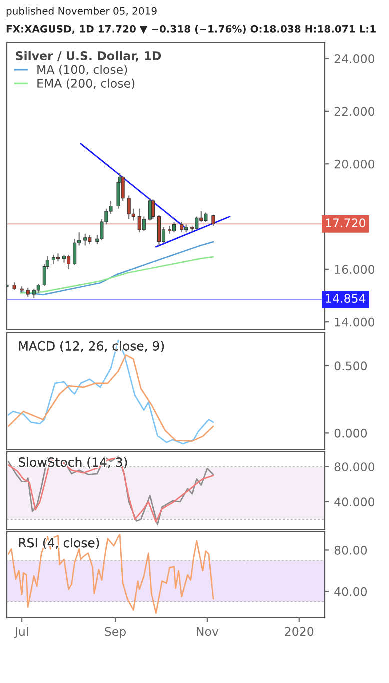 This screenshot has width=389, height=683. Describe the element at coordinates (355, 269) in the screenshot. I see `y-tick-label: 16.000` at that location.